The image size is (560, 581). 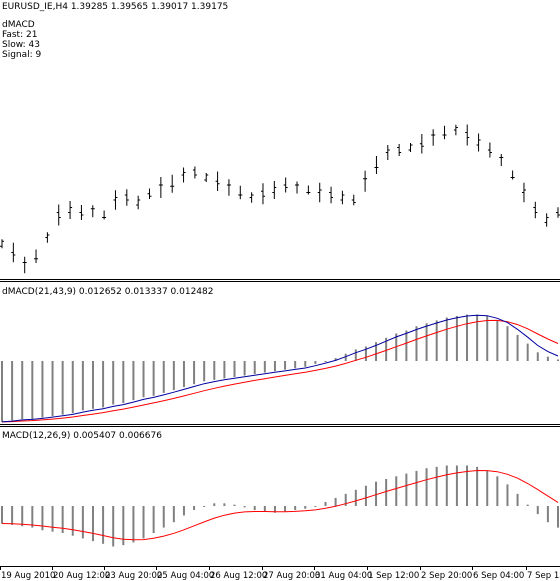 I want to click on time-tick-label: 6 Sep 04:00, so click(x=498, y=576).